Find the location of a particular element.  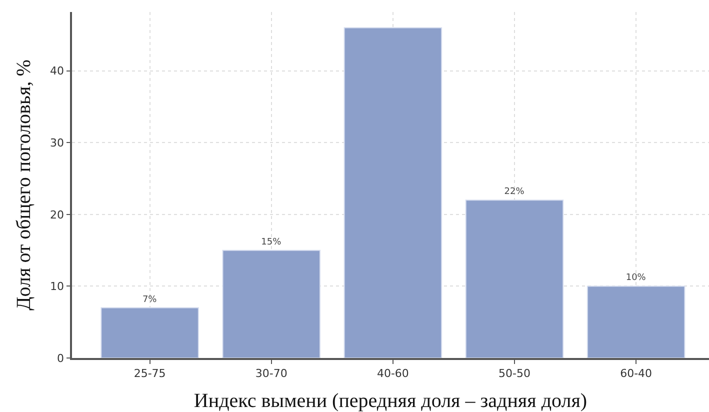

x-tick-label: 60-40 is located at coordinates (636, 373).